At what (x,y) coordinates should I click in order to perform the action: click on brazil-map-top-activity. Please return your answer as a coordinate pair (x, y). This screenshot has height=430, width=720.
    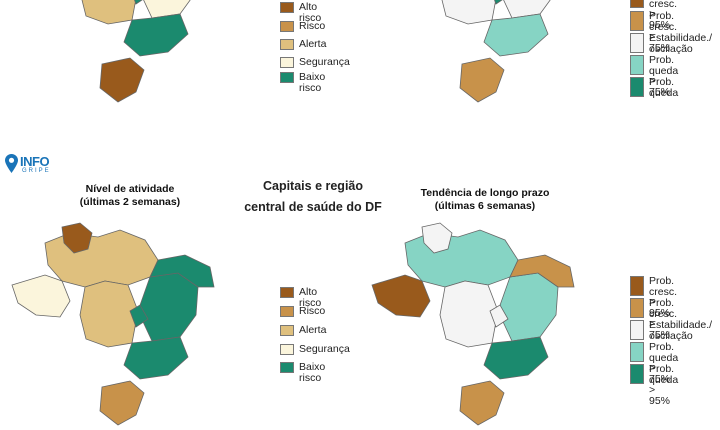
    Looking at the image, I should click on (136, 51).